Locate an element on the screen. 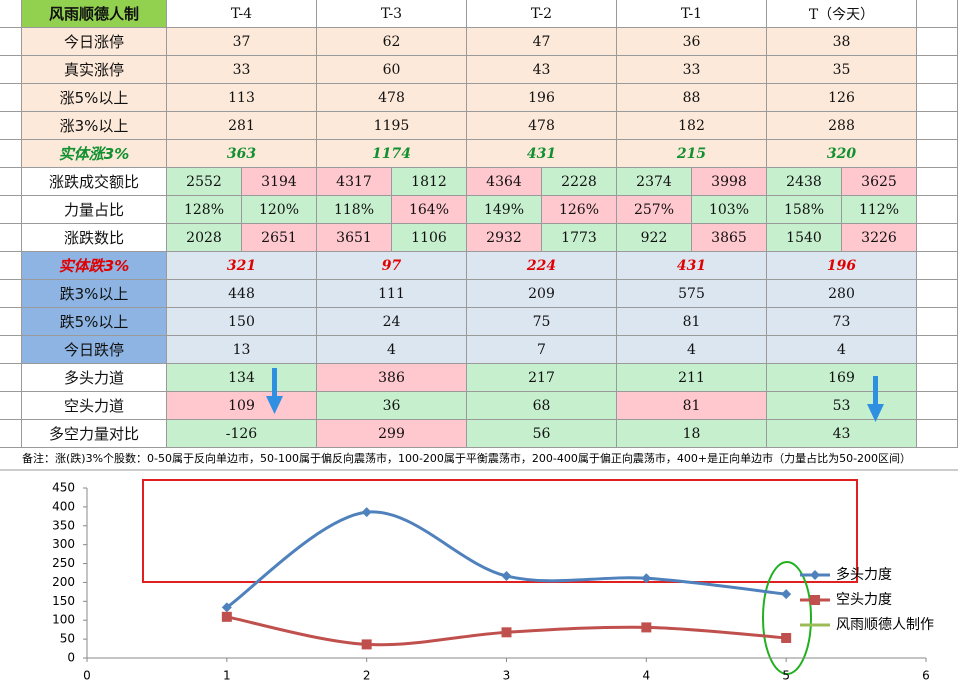 The image size is (958, 698). header-cell: T-3 is located at coordinates (392, 14).